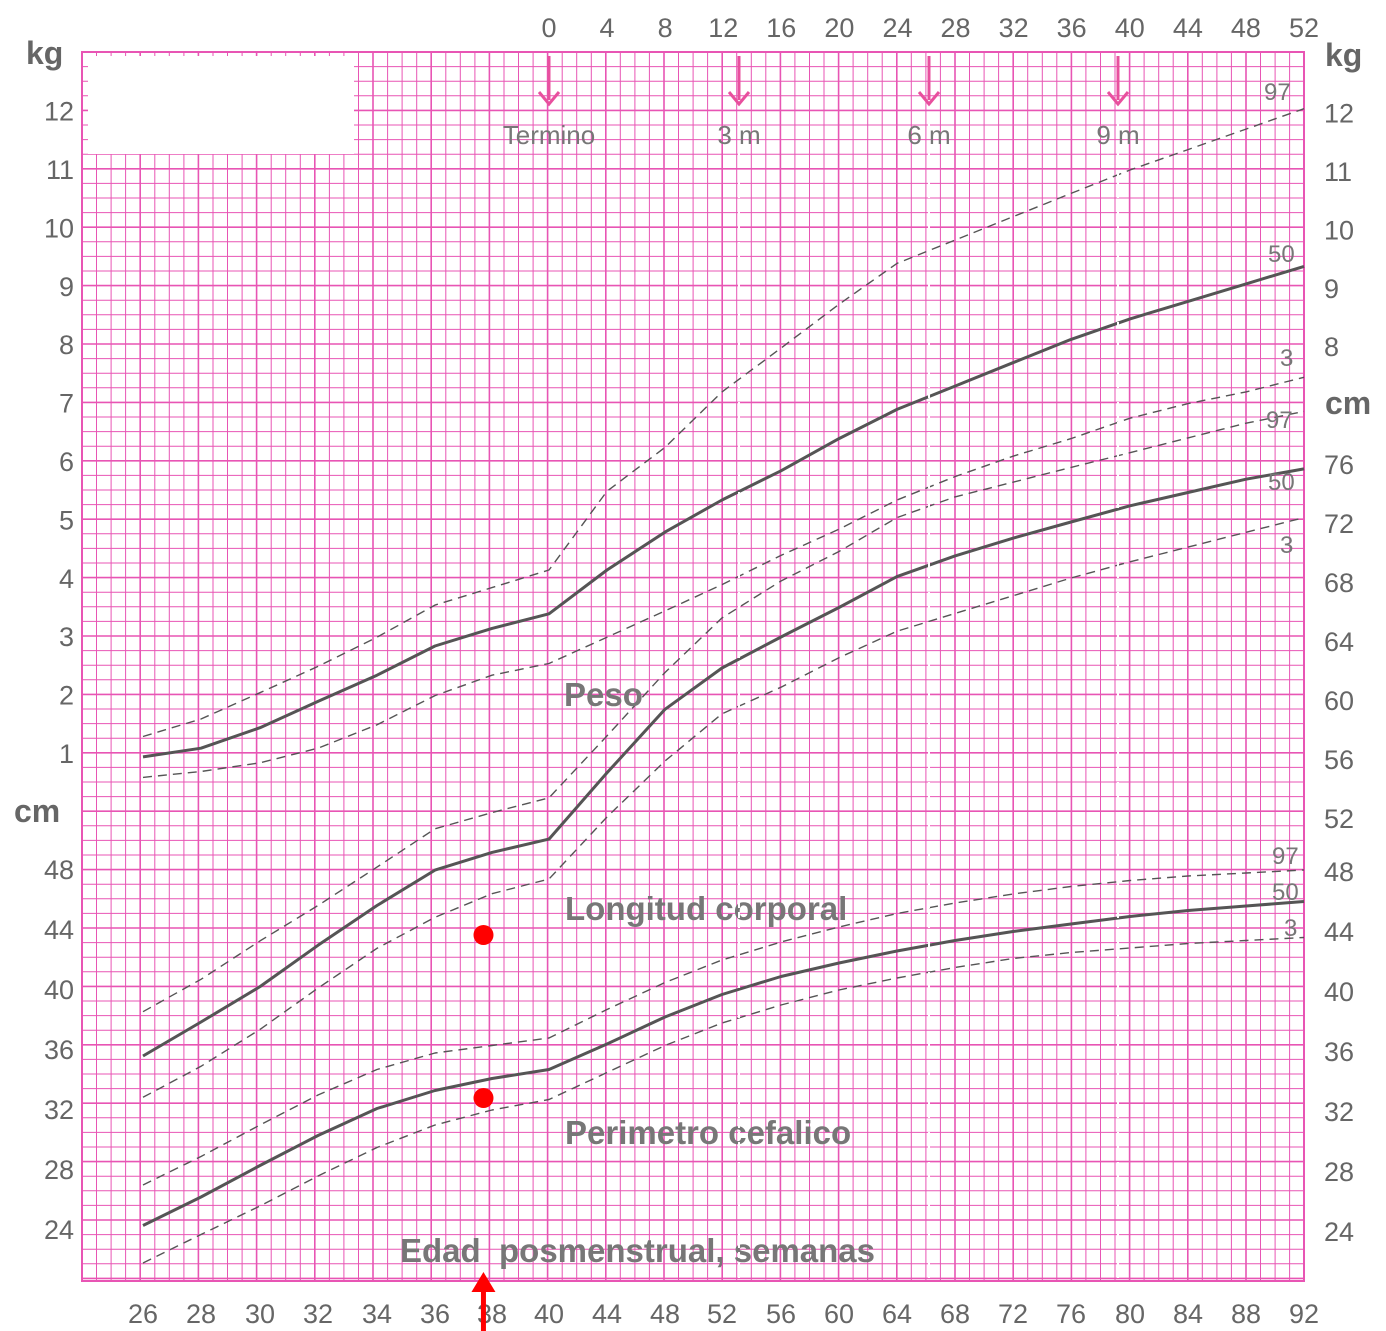 The height and width of the screenshot is (1331, 1386). Describe the element at coordinates (260, 1314) in the screenshot. I see `x-tick-bottom: 30` at that location.